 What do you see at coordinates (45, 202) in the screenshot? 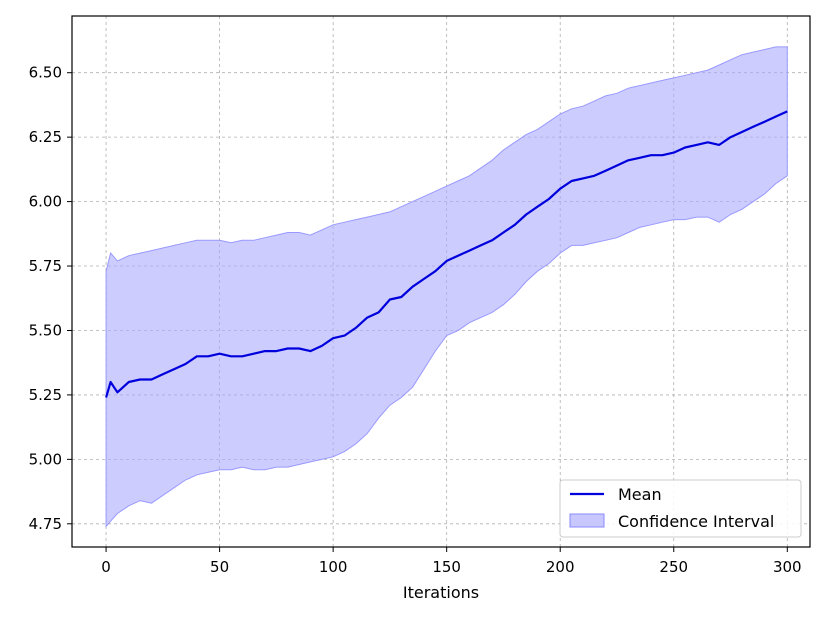
I see `y-tick-label: 6.00` at bounding box center [45, 202].